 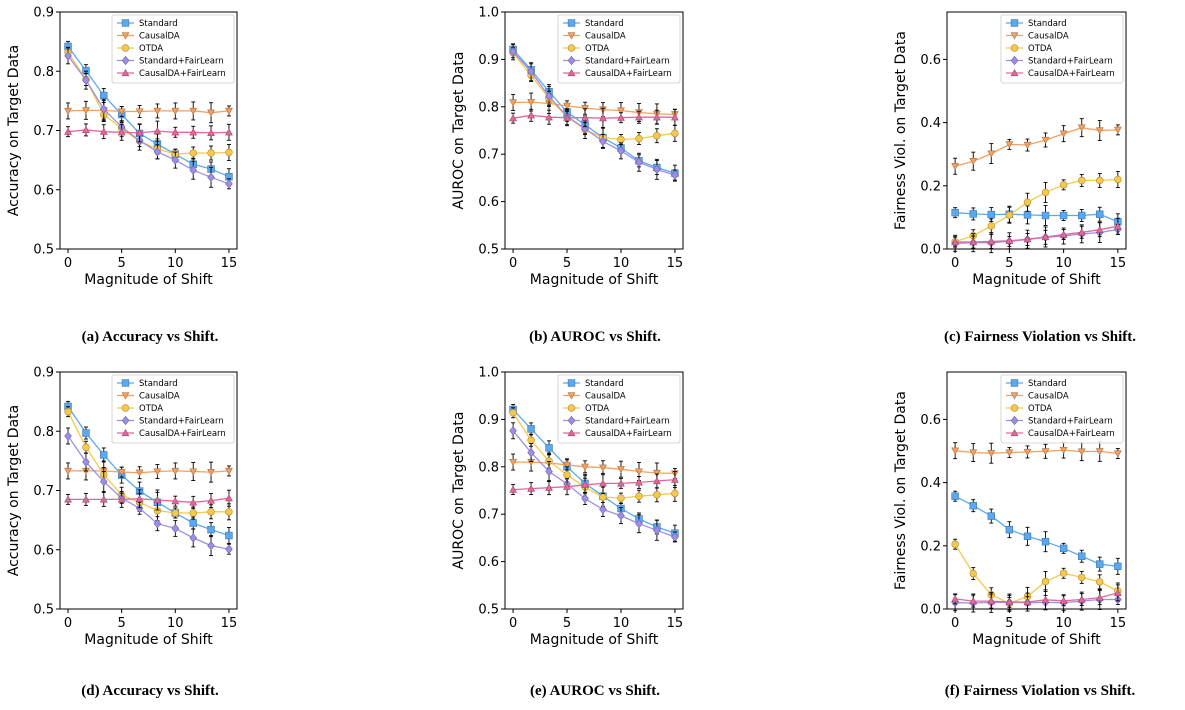 What do you see at coordinates (1063, 623) in the screenshot?
I see `x-tick-label: 10` at bounding box center [1063, 623].